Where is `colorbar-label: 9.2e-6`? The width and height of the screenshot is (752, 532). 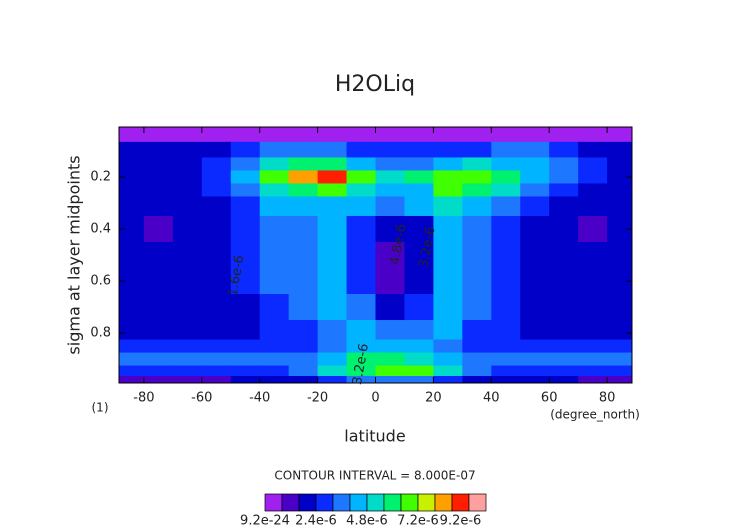
colorbar-label: 9.2e-6 is located at coordinates (461, 521).